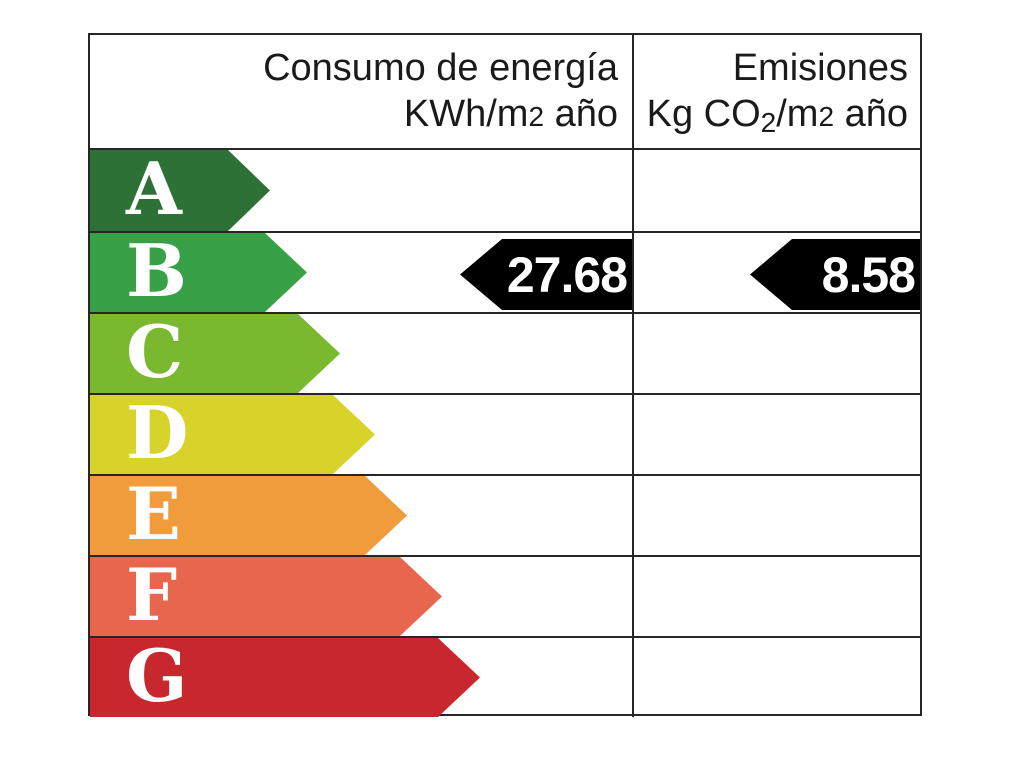  What do you see at coordinates (777, 190) in the screenshot?
I see `emissions-cell-a` at bounding box center [777, 190].